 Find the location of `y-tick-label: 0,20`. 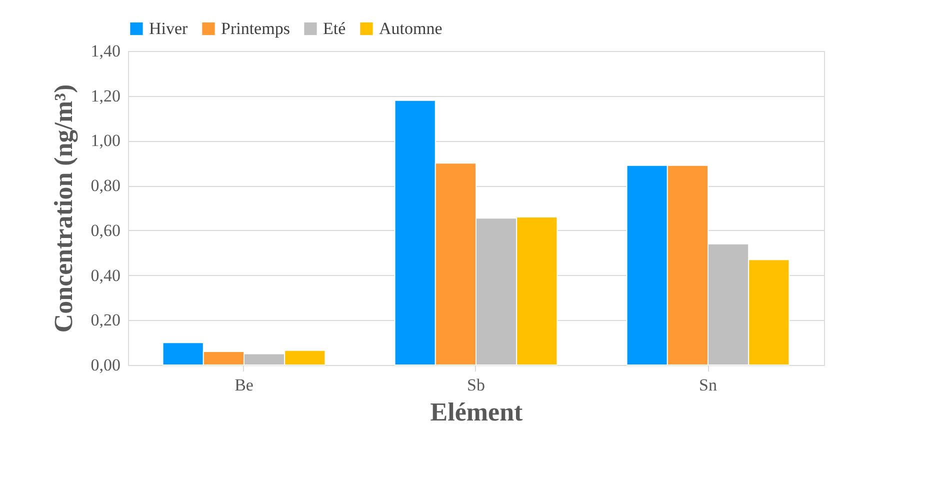

y-tick-label: 0,20 is located at coordinates (105, 320).